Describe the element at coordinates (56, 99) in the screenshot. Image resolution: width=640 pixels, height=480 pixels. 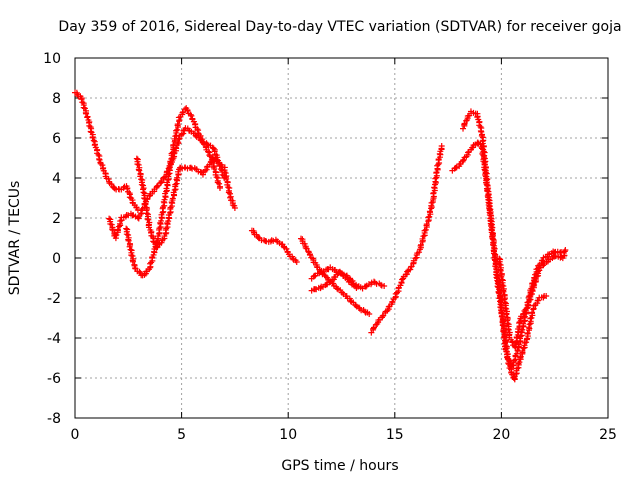
I see `y-tick-label: 8` at that location.